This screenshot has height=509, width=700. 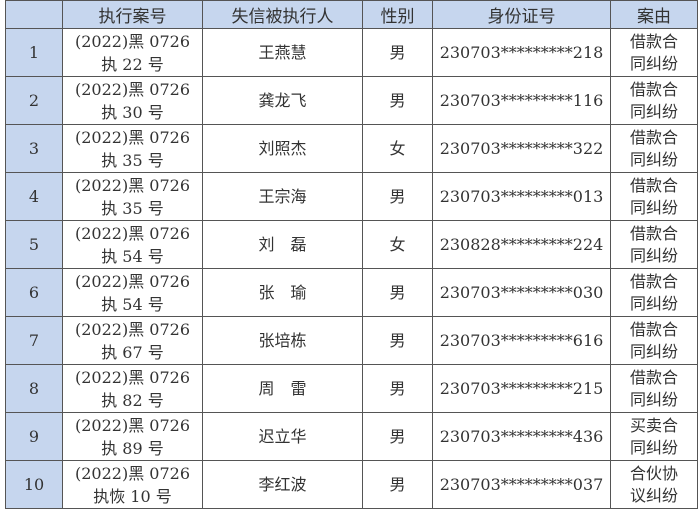 What do you see at coordinates (654, 484) in the screenshot?
I see `cause: 合伙协 议纠纷` at bounding box center [654, 484].